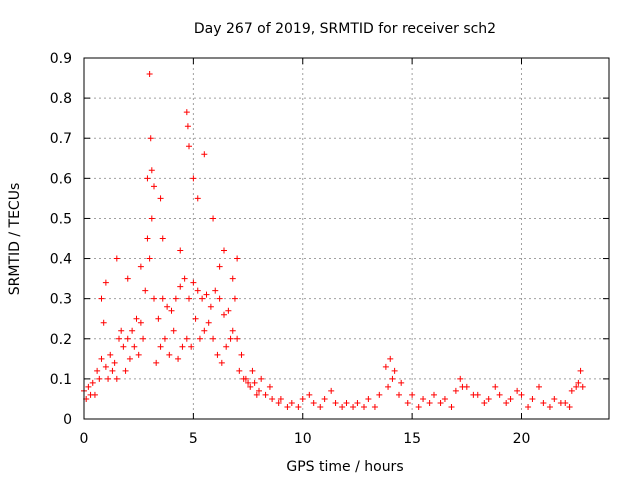  Describe the element at coordinates (61, 99) in the screenshot. I see `y-tick-label: 0.8` at that location.